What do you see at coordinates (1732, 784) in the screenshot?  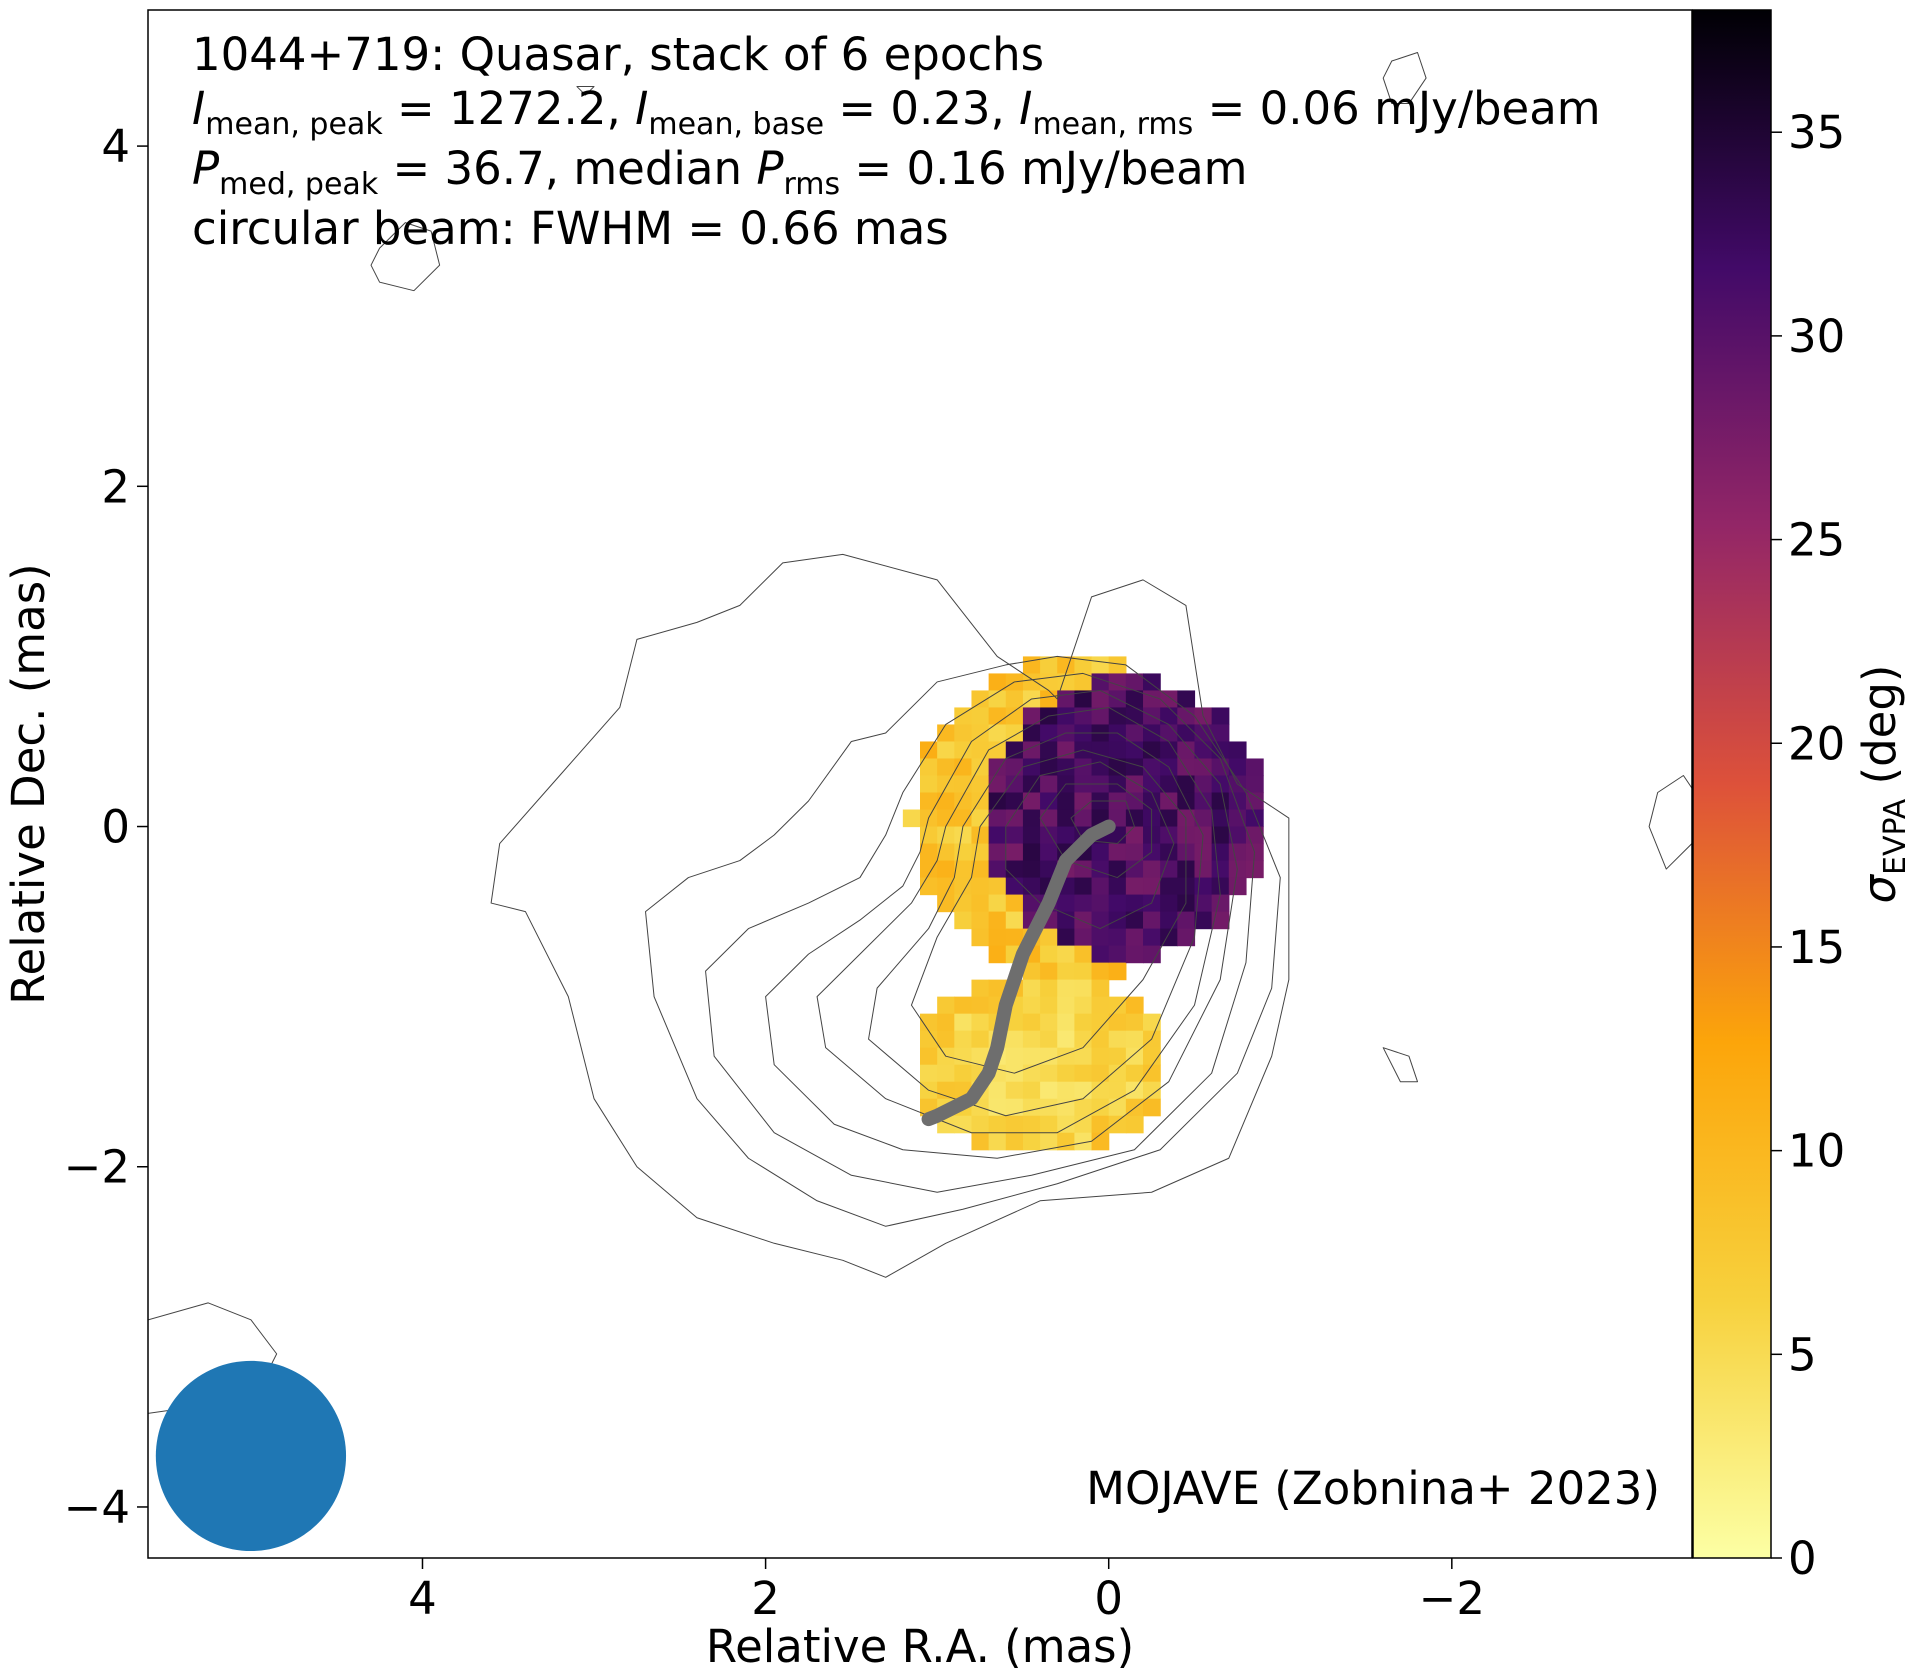 I see `colorbar-bar` at bounding box center [1732, 784].